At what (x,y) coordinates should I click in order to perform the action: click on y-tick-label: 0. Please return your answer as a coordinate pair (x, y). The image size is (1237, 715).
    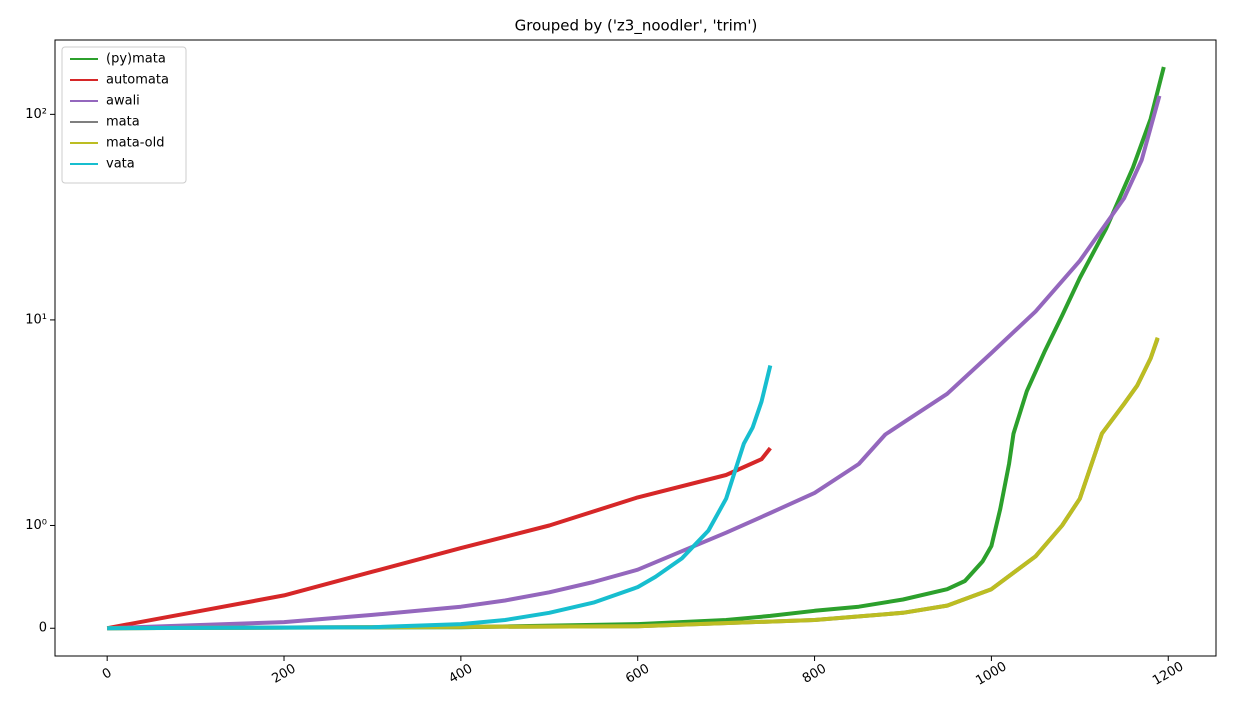
    Looking at the image, I should click on (43, 628).